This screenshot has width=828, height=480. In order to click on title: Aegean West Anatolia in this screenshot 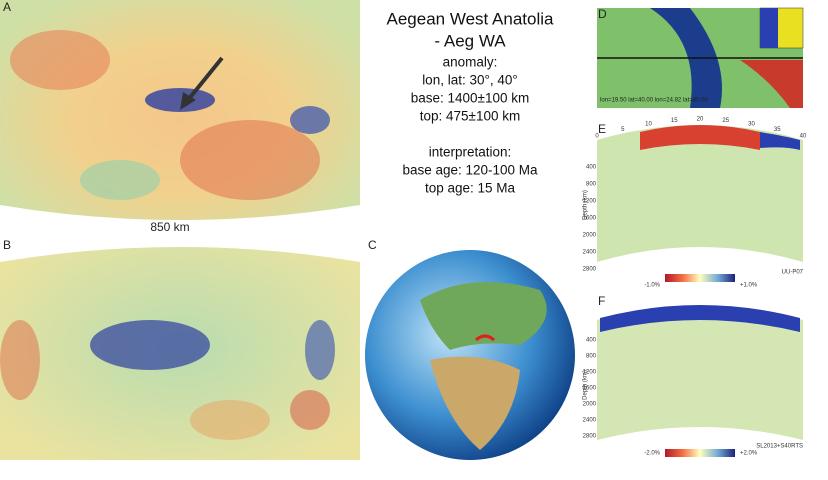, I will do `click(471, 18)`.